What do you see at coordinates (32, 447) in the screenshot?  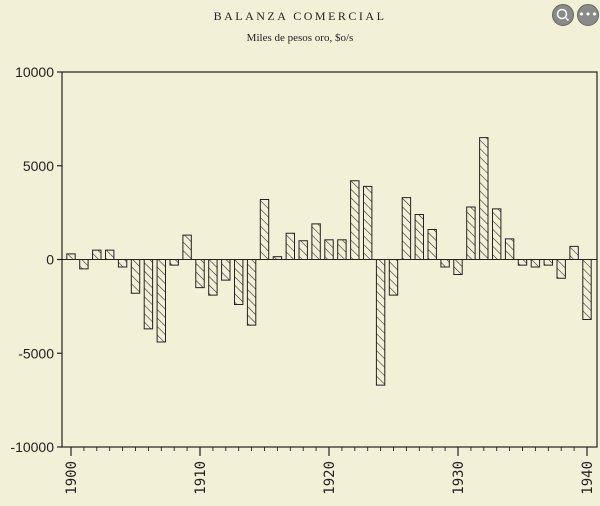 I see `y-tick-label: -10000` at bounding box center [32, 447].